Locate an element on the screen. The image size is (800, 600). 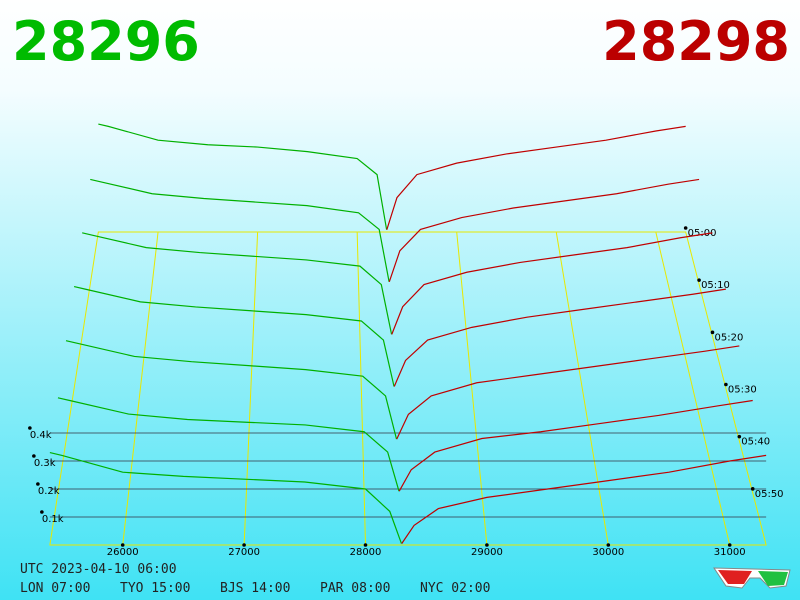
time-tick-label: 05:20 is located at coordinates (728, 337).